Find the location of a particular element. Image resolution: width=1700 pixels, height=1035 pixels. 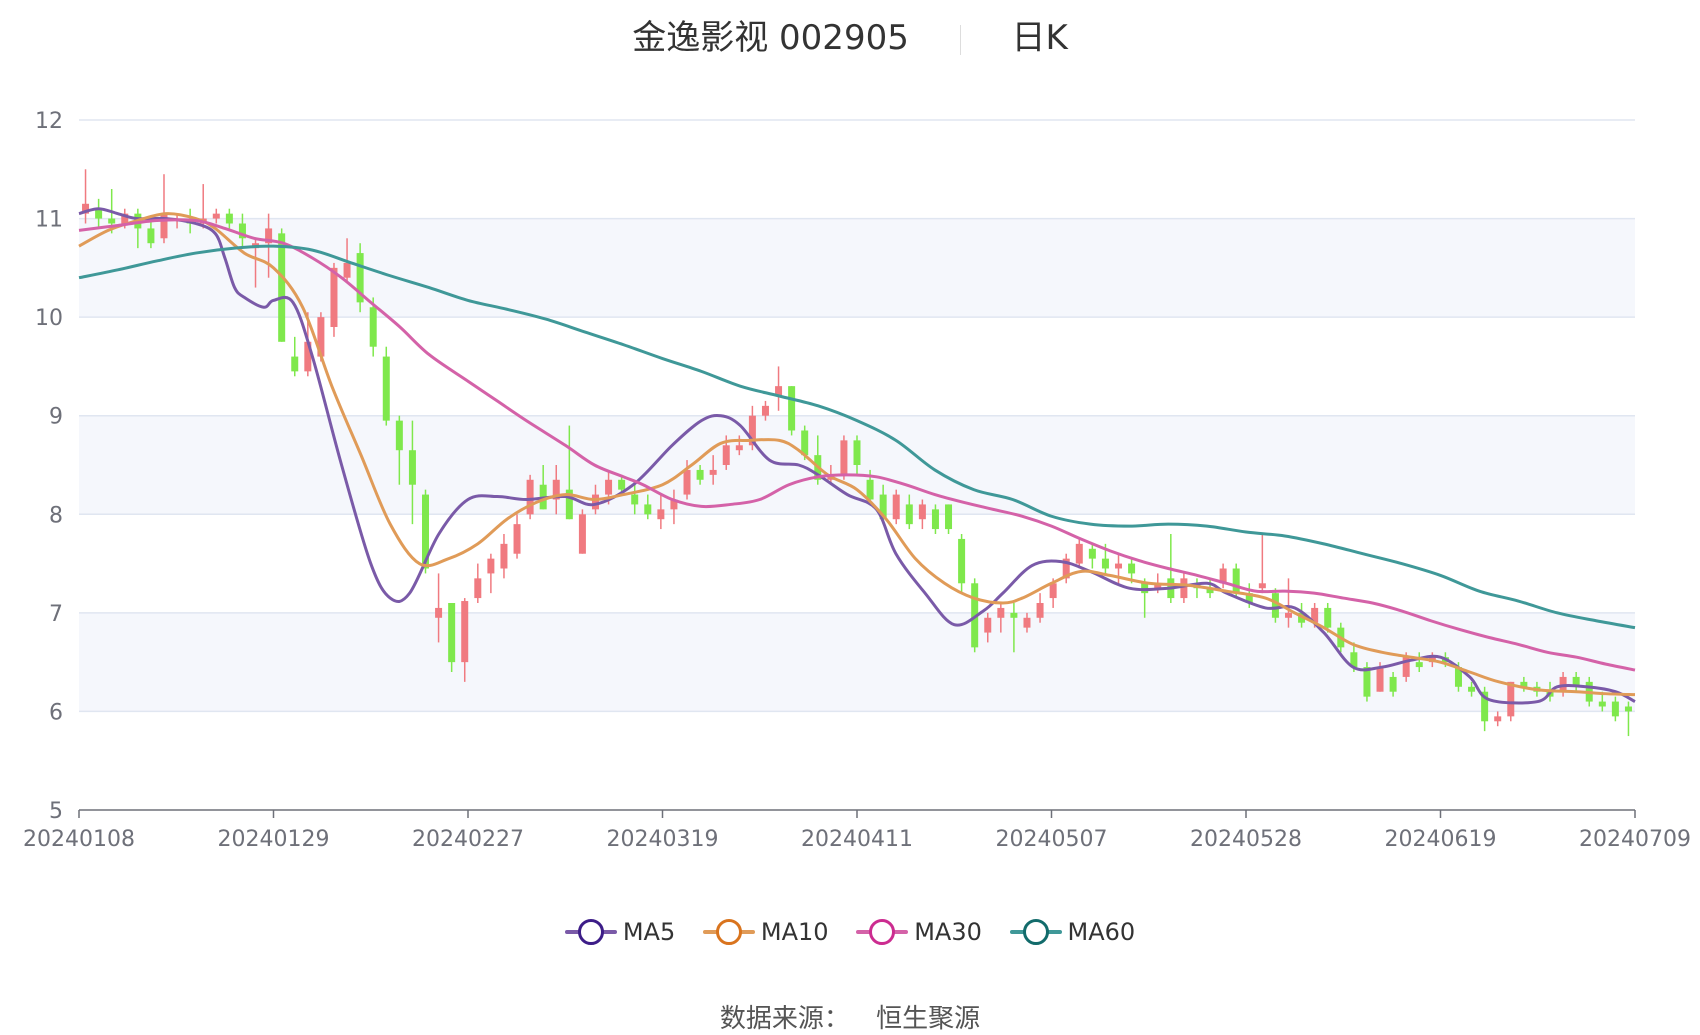

title-divider is located at coordinates (960, 39).